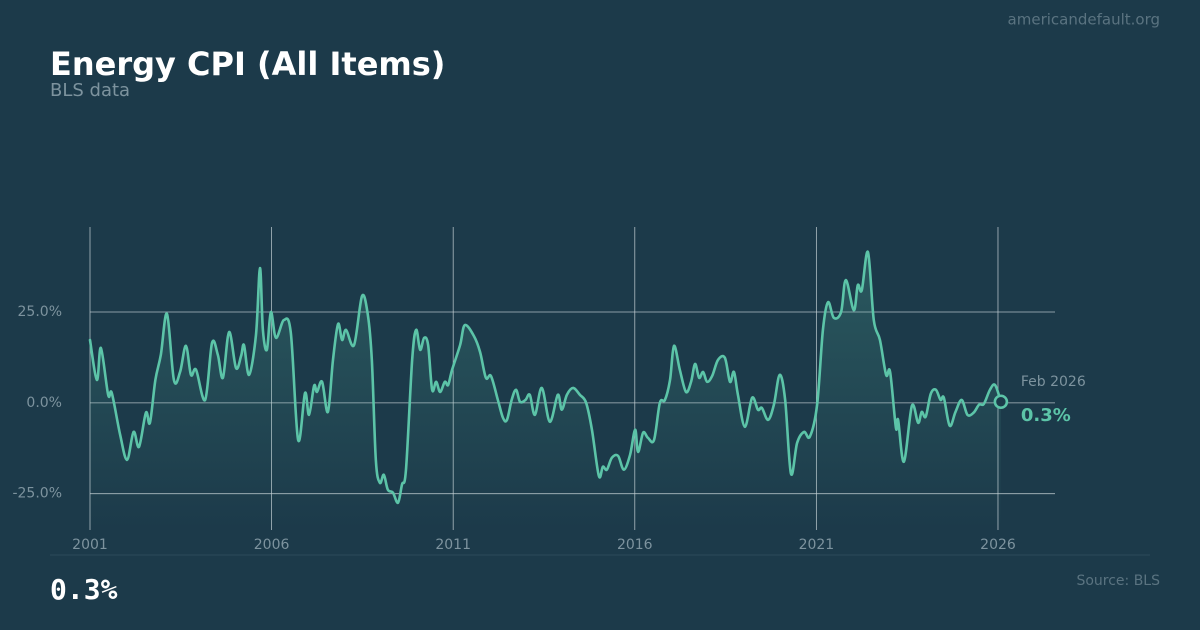 Image resolution: width=1200 pixels, height=630 pixels. What do you see at coordinates (453, 545) in the screenshot?
I see `x-tick-label: 2011` at bounding box center [453, 545].